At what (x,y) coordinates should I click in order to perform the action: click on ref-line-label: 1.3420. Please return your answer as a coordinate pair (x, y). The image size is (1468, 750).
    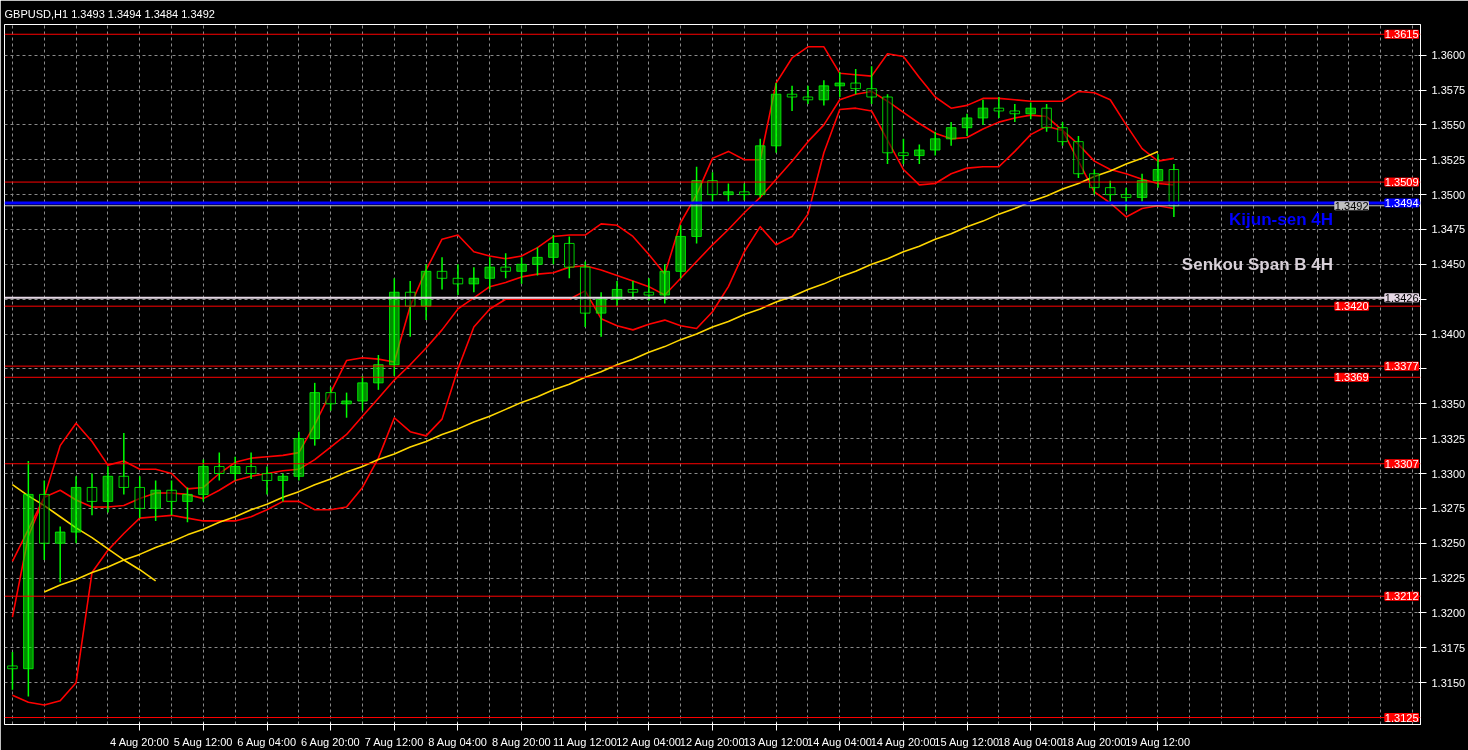
    Looking at the image, I should click on (1351, 306).